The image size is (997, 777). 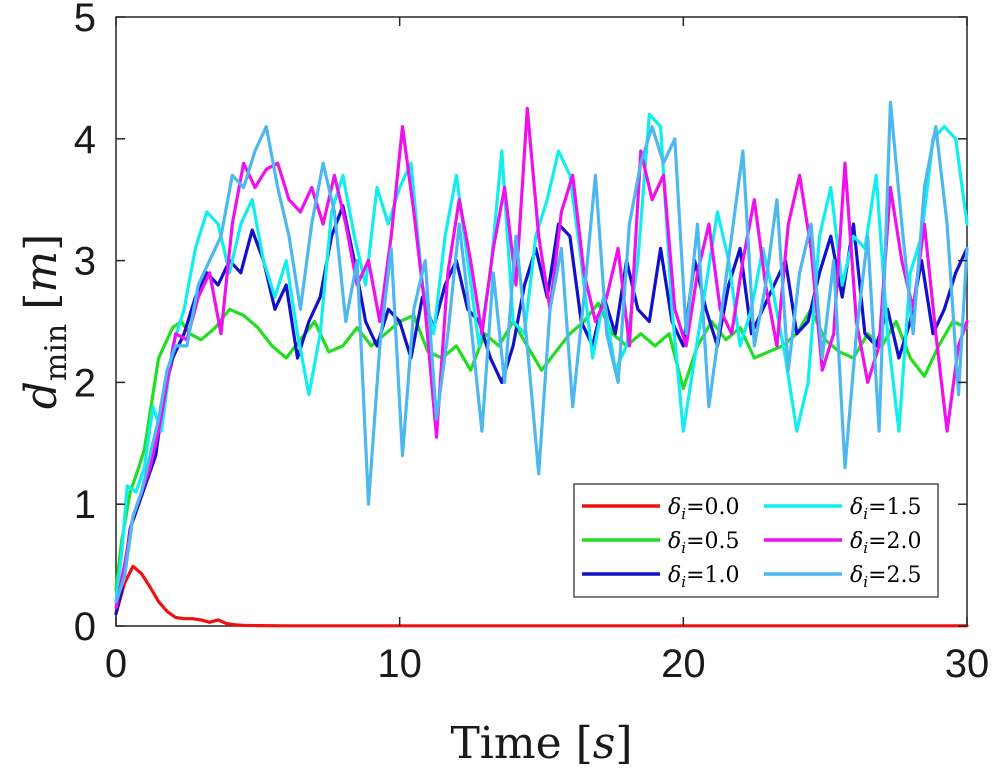 I want to click on y-tick-label-1: 1, so click(x=85, y=505).